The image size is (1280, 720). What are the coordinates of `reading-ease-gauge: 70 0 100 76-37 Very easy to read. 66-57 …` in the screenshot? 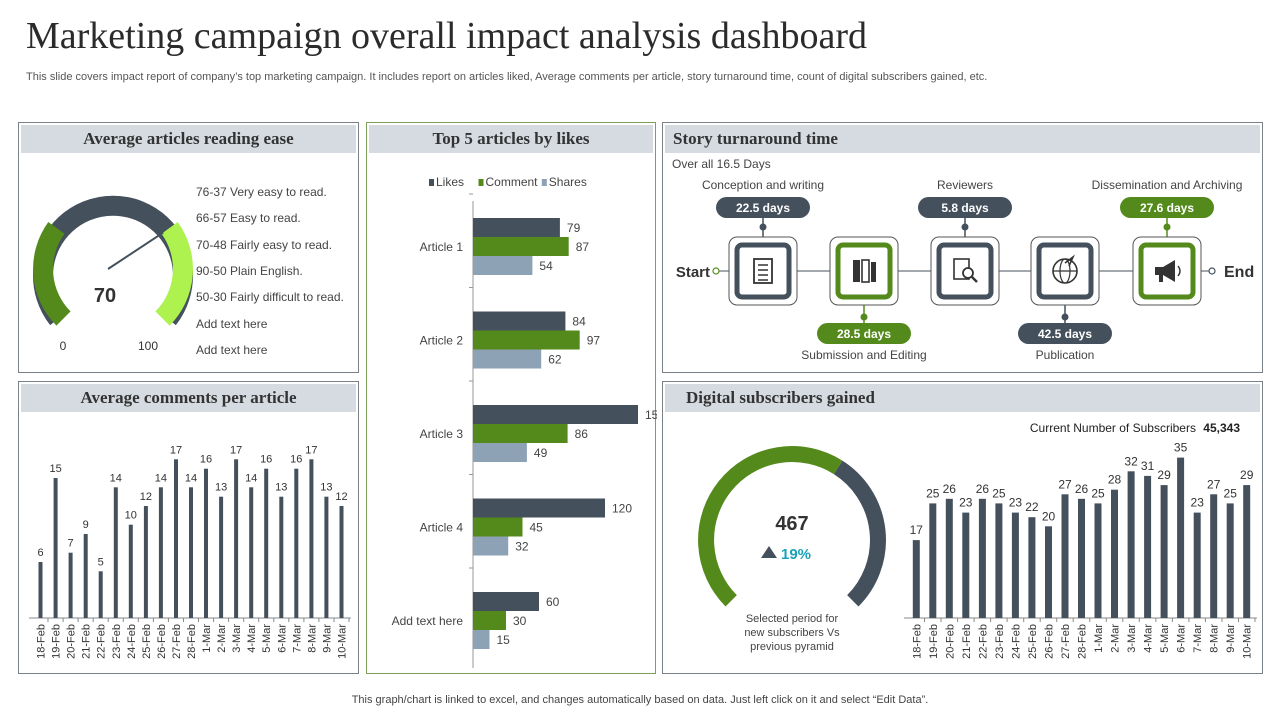 It's located at (188, 271).